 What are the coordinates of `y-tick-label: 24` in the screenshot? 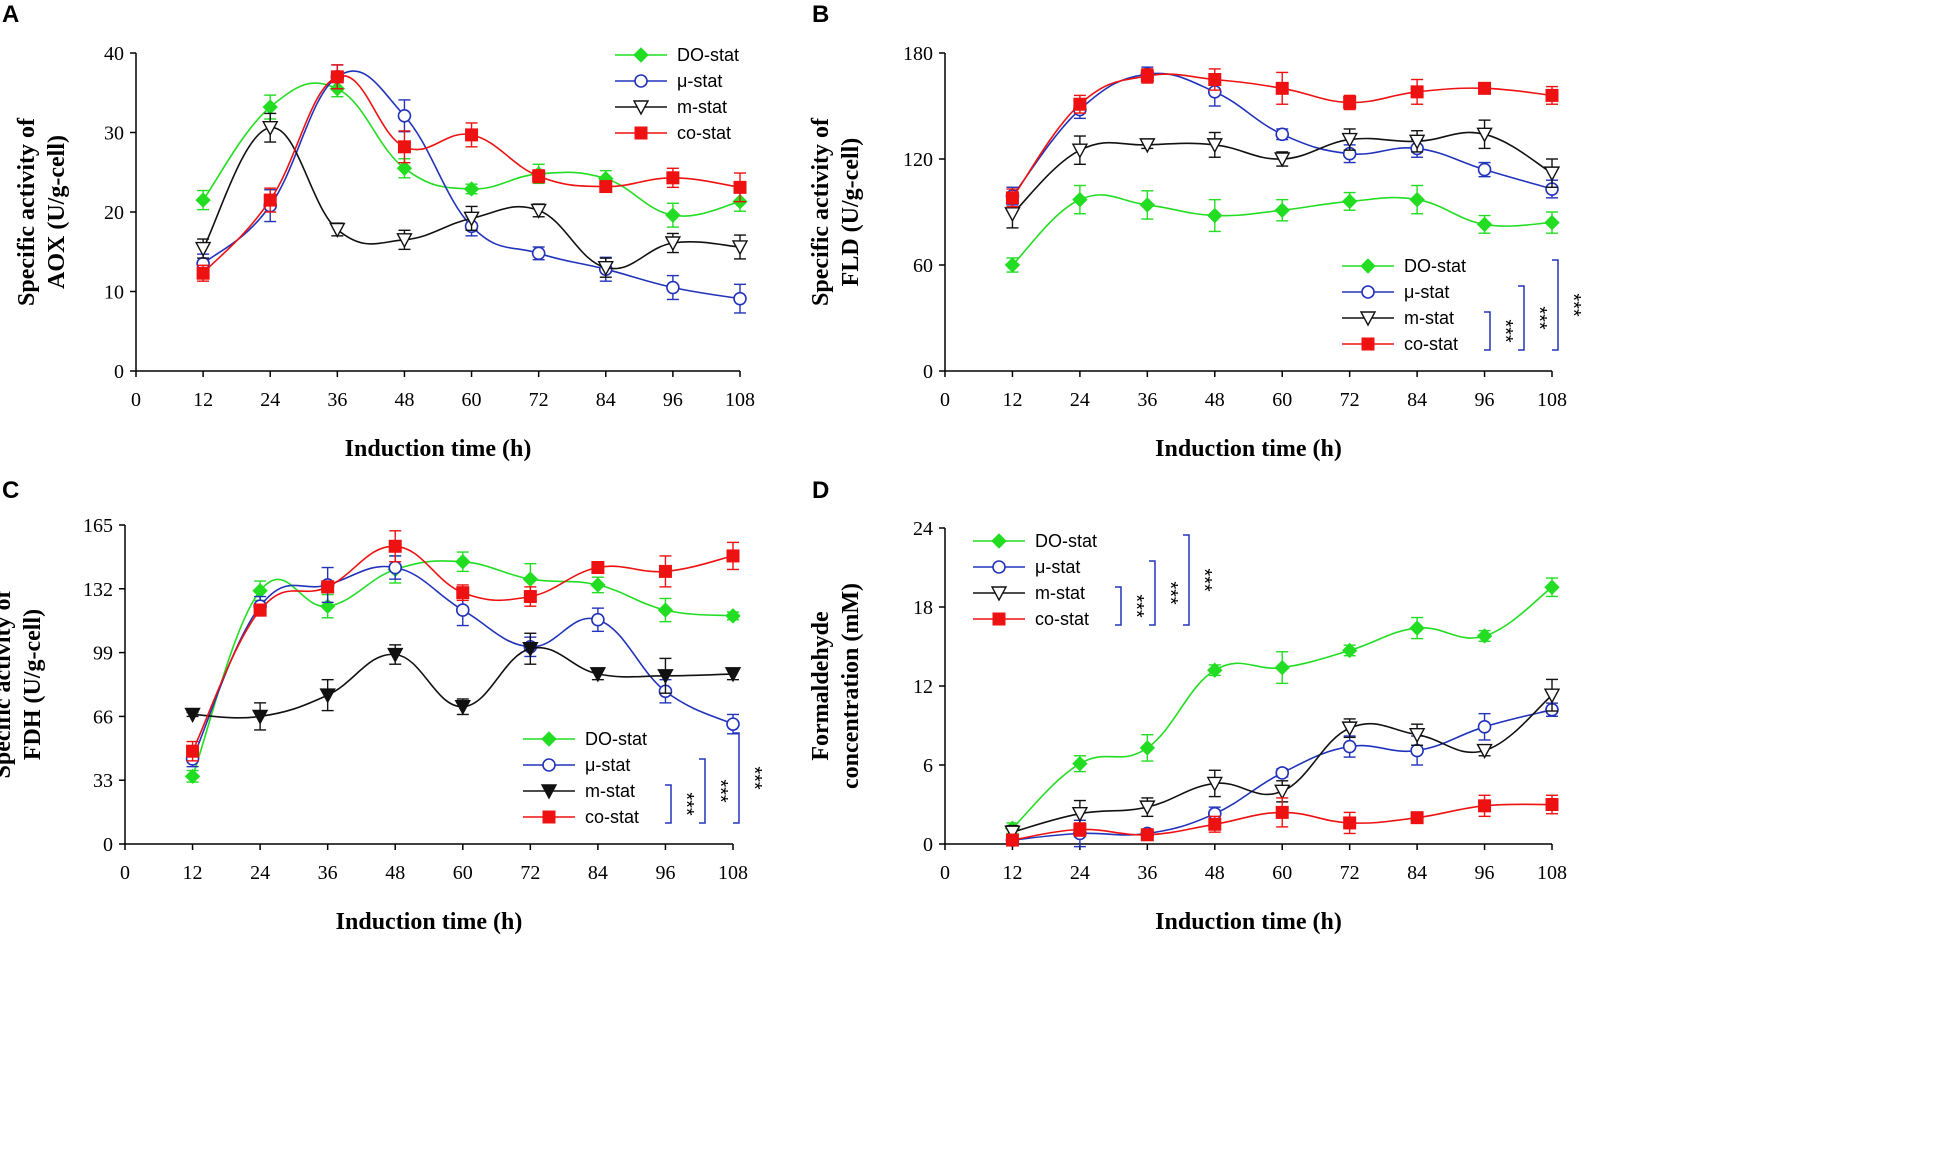 It's located at (923, 529).